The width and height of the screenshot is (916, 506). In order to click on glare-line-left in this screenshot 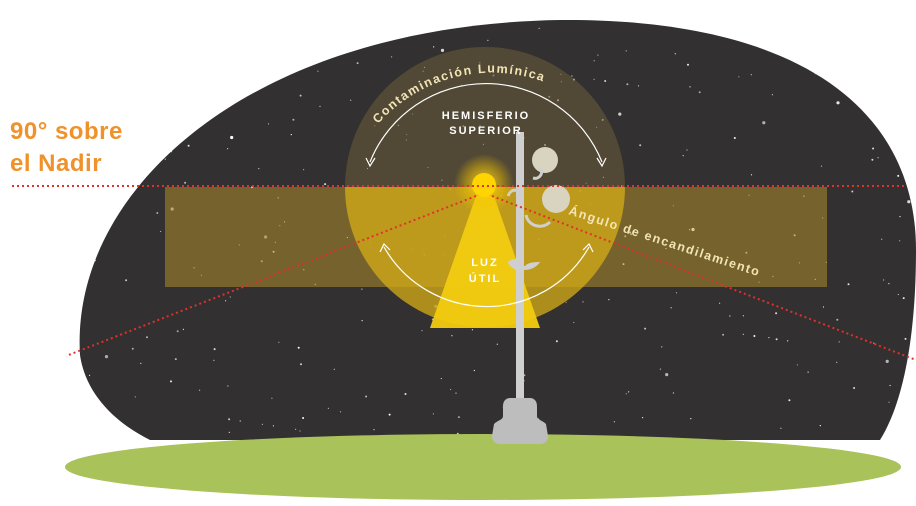, I will do `click(271, 276)`.